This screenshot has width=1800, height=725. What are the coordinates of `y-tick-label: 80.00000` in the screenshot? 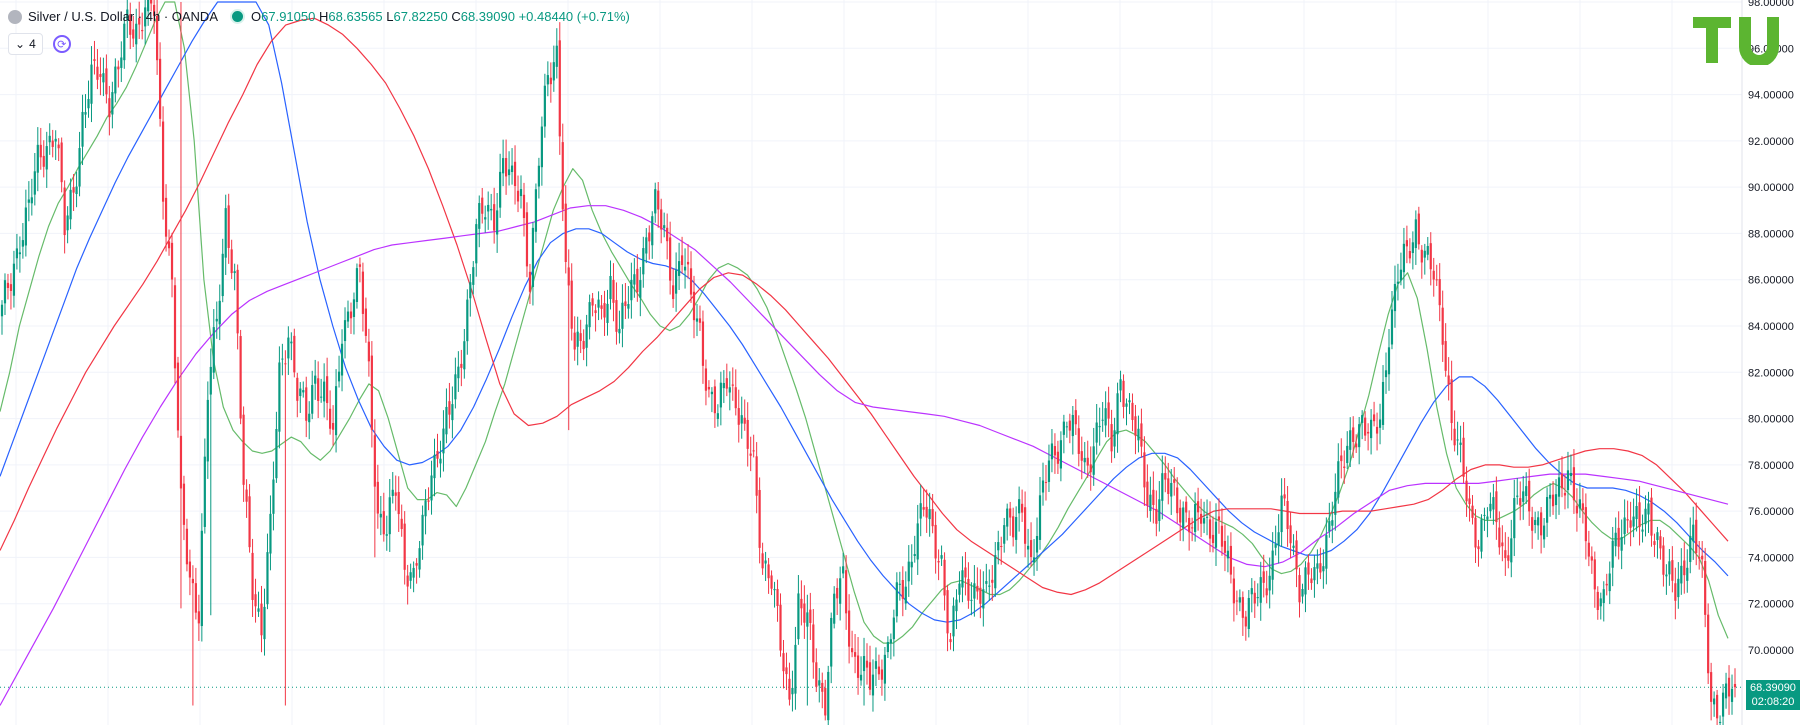 It's located at (1771, 420).